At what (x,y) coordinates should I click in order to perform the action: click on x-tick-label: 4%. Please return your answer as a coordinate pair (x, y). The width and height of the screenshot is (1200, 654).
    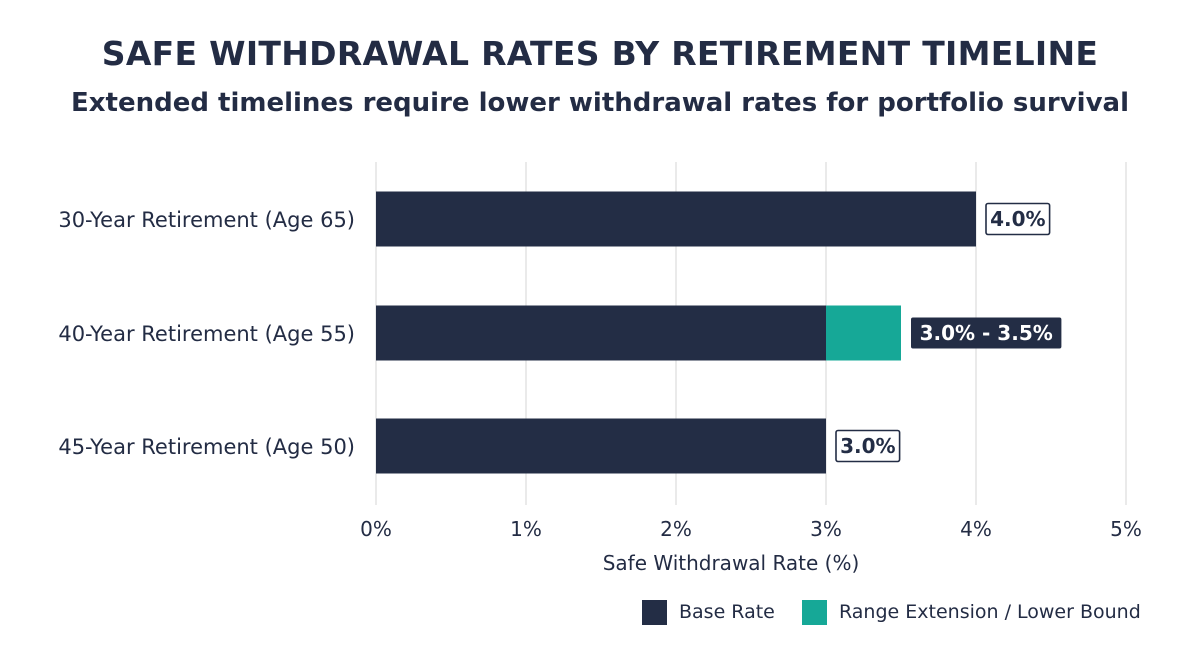
    Looking at the image, I should click on (976, 529).